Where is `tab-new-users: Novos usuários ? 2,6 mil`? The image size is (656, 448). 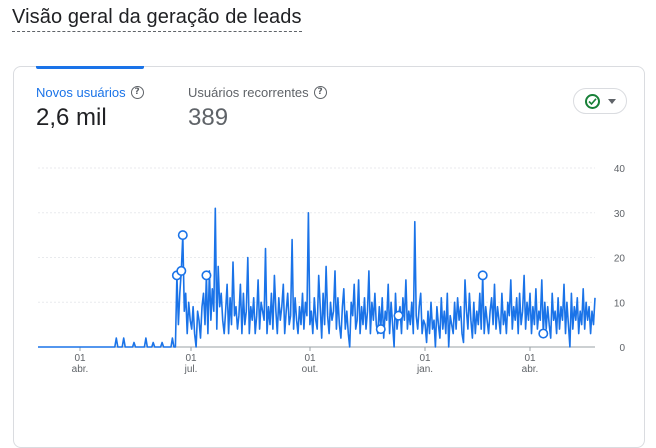
tab-new-users: Novos usuários ? 2,6 mil is located at coordinates (90, 108).